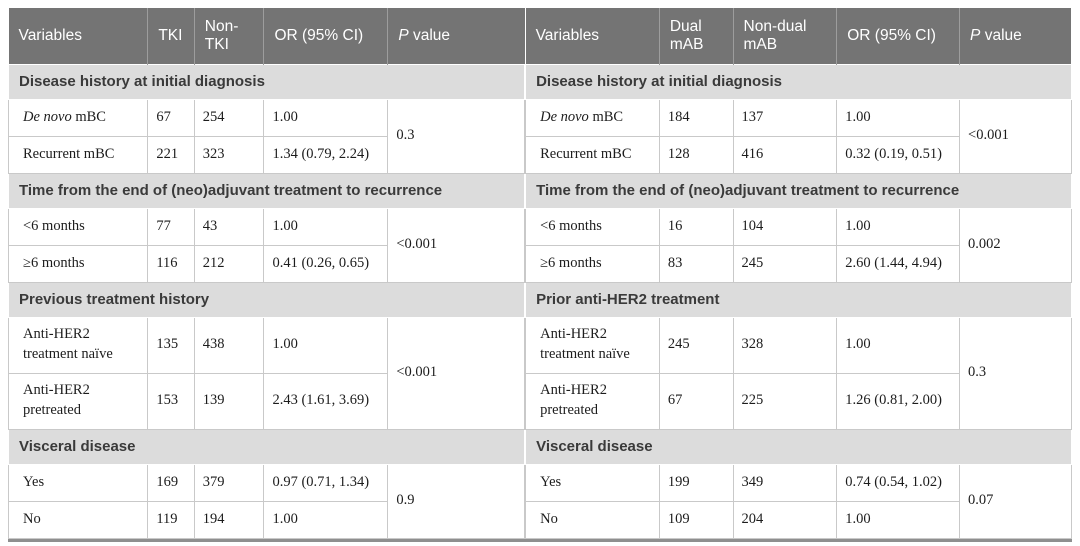 Image resolution: width=1080 pixels, height=546 pixels. Describe the element at coordinates (456, 36) in the screenshot. I see `col-header-pvalue: P value` at that location.